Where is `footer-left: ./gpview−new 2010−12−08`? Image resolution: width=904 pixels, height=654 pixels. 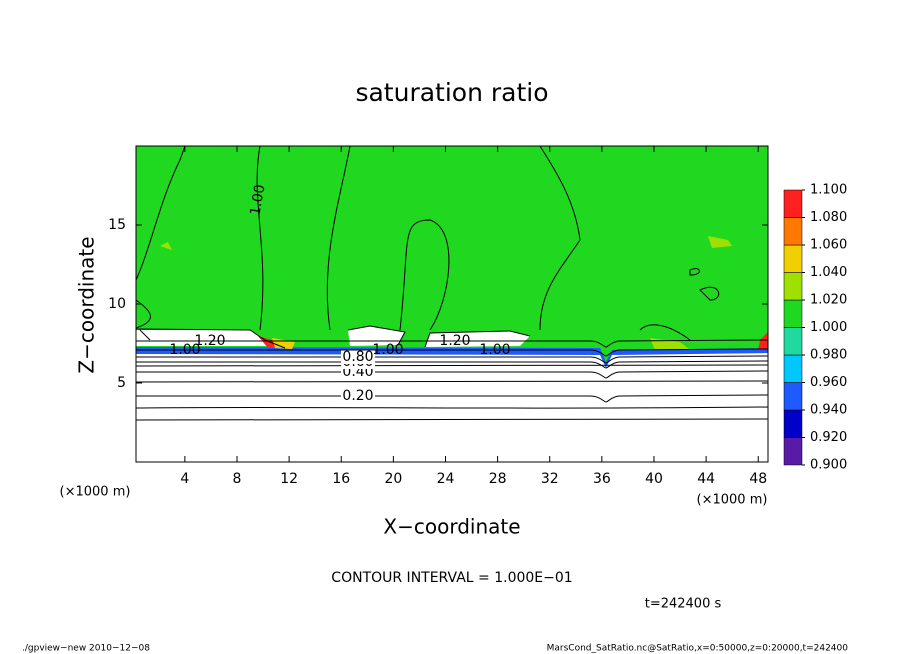
footer-left: ./gpview−new 2010−12−08 is located at coordinates (86, 649).